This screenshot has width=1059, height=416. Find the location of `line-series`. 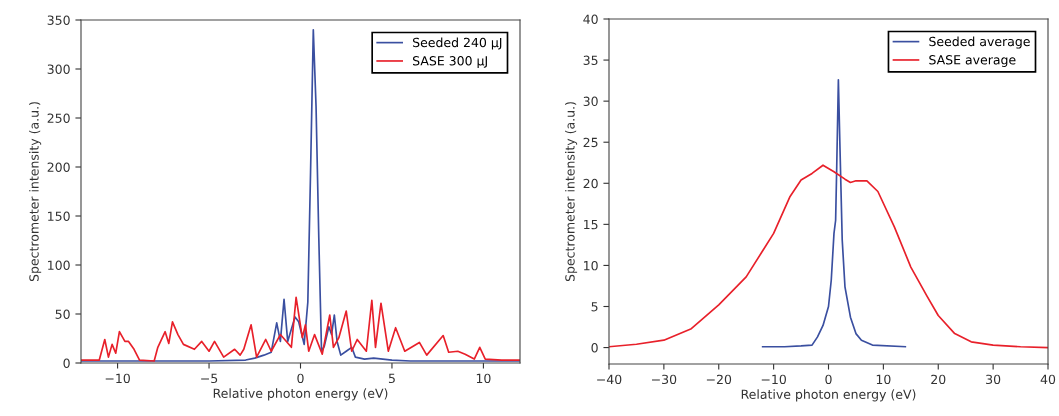

line-series is located at coordinates (834, 213).